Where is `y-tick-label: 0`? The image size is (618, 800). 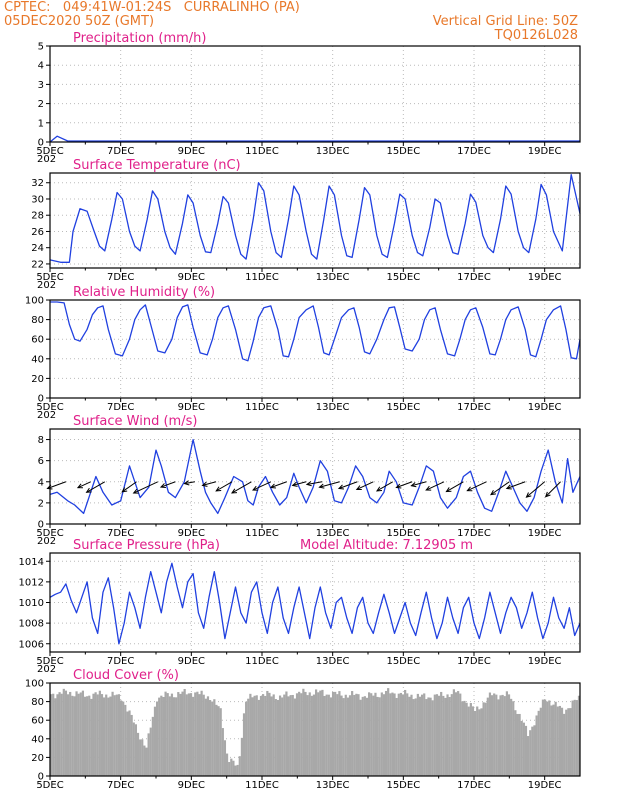 y-tick-label: 0 is located at coordinates (41, 525).